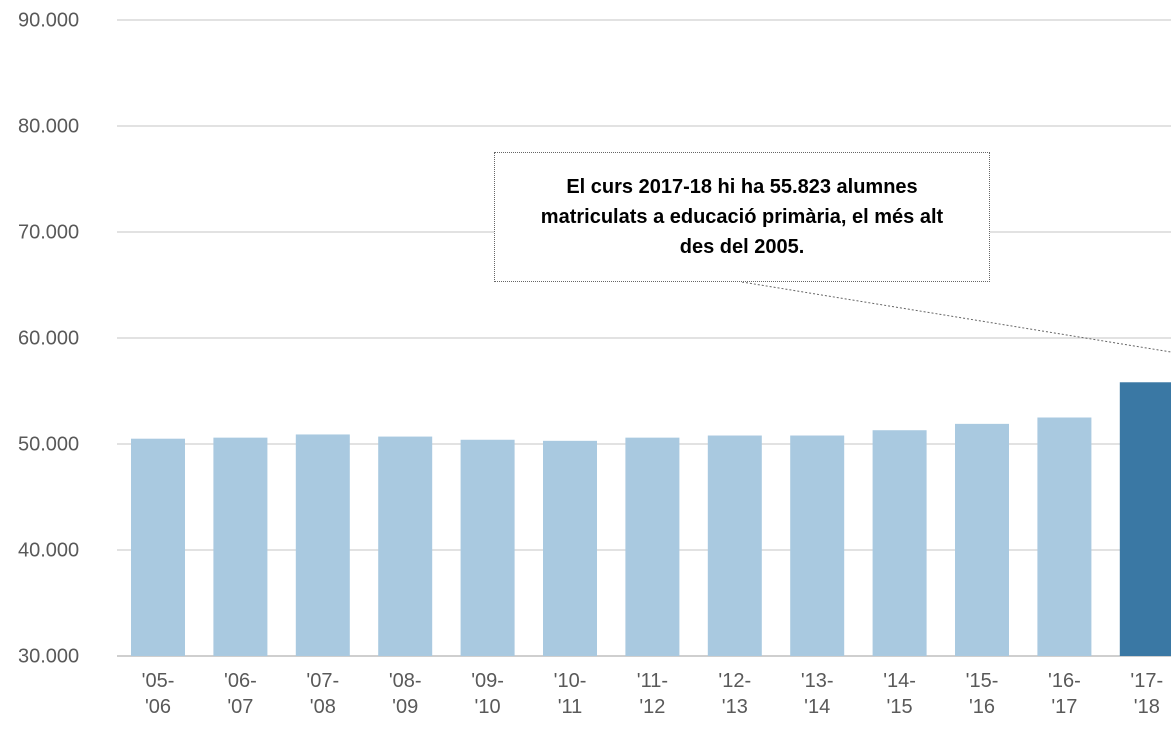 This screenshot has width=1171, height=729. What do you see at coordinates (405, 694) in the screenshot?
I see `x-tick-label: '08- '09` at bounding box center [405, 694].